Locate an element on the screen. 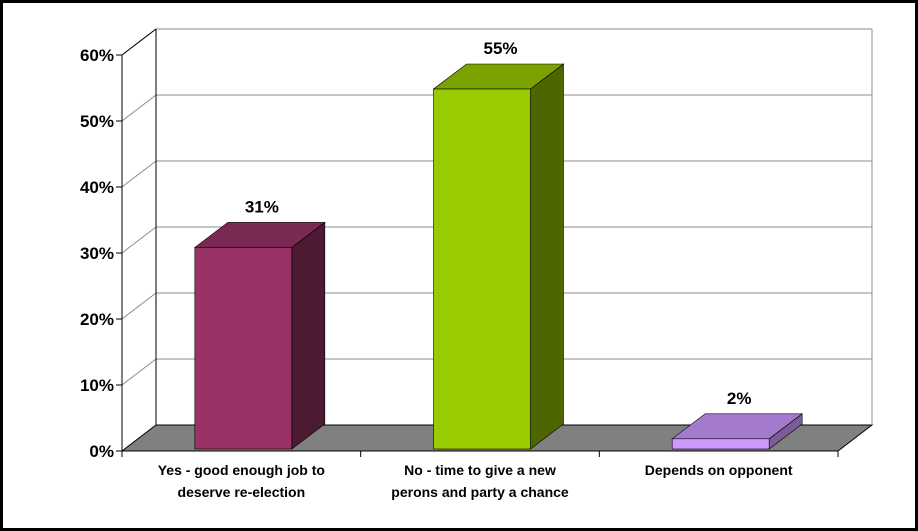 This screenshot has width=918, height=531. x-tick-label-line: Yes - good enough job to is located at coordinates (241, 470).